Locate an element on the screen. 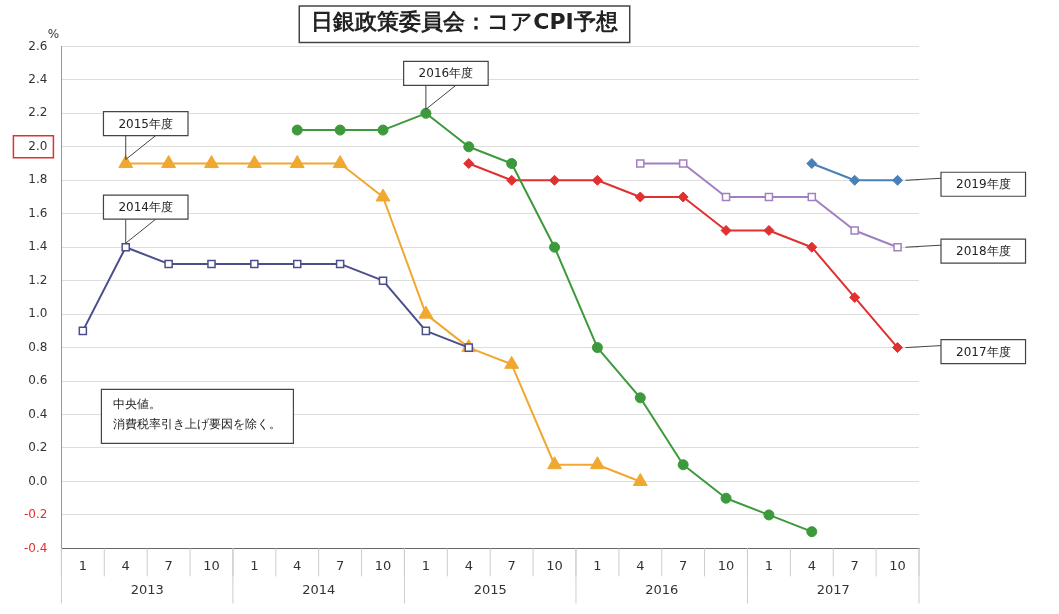  annotation: 中央値。 is located at coordinates (137, 403).